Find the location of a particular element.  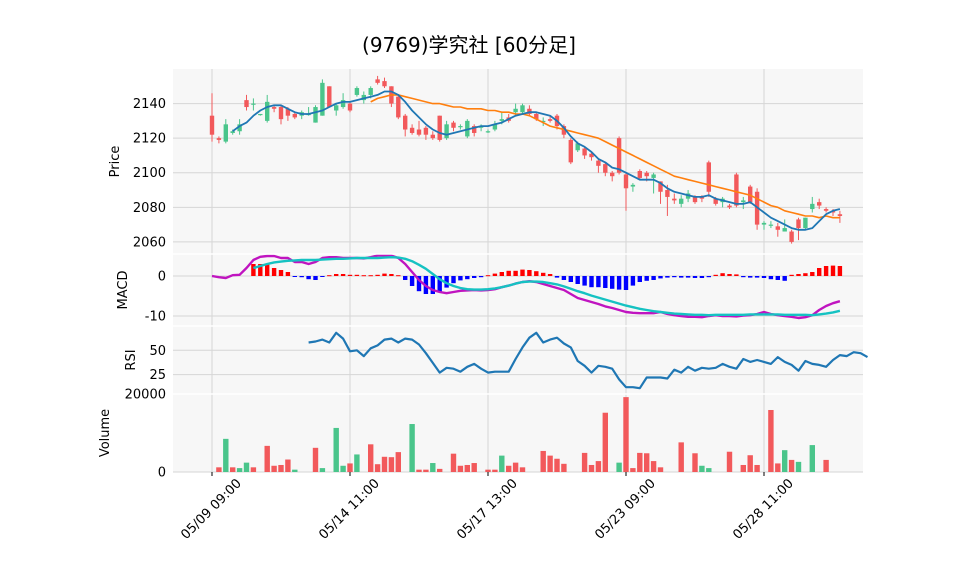

y-tick-label: 0 is located at coordinates (162, 277).